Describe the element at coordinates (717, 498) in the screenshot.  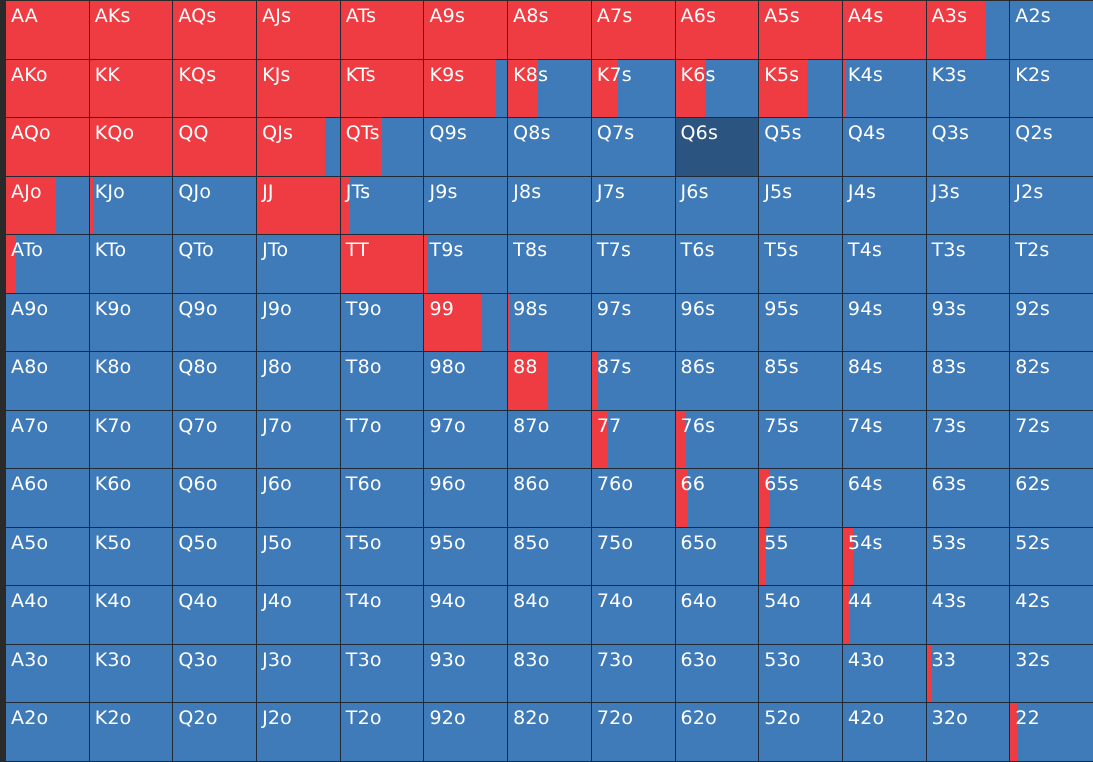
I see `hand-cell: 66` at that location.